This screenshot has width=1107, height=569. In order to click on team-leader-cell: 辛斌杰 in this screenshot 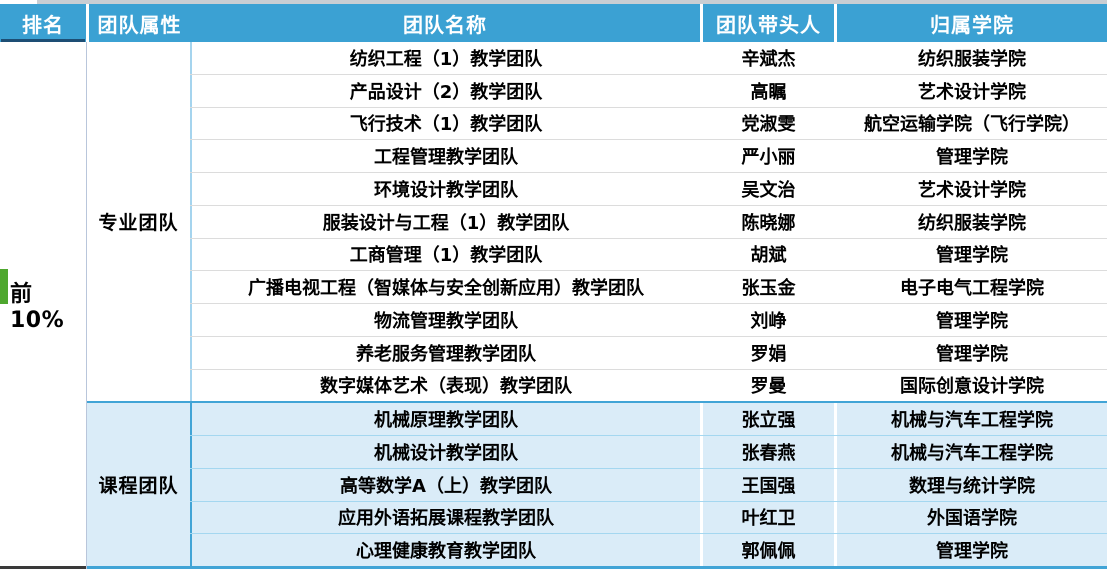, I will do `click(767, 58)`.